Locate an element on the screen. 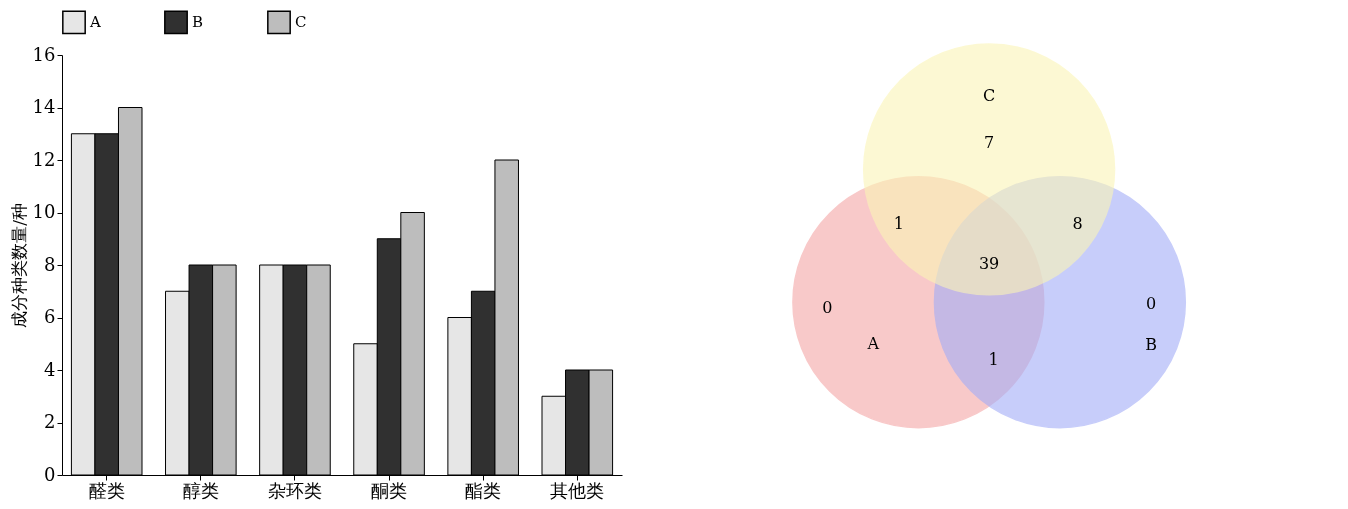 Image resolution: width=1348 pixels, height=509 pixels. text: B is located at coordinates (1151, 344).